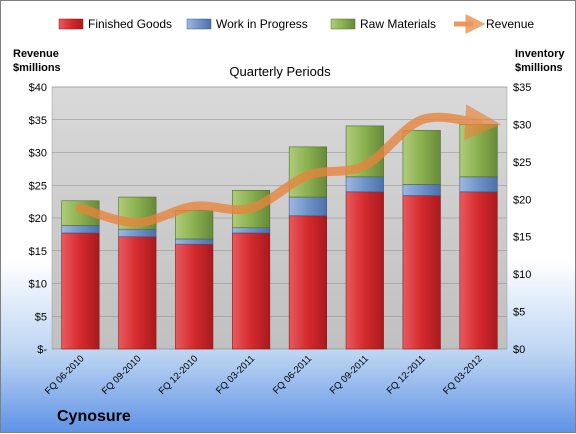 Image resolution: width=576 pixels, height=434 pixels. What do you see at coordinates (522, 238) in the screenshot?
I see `right-tick-label: $15` at bounding box center [522, 238].